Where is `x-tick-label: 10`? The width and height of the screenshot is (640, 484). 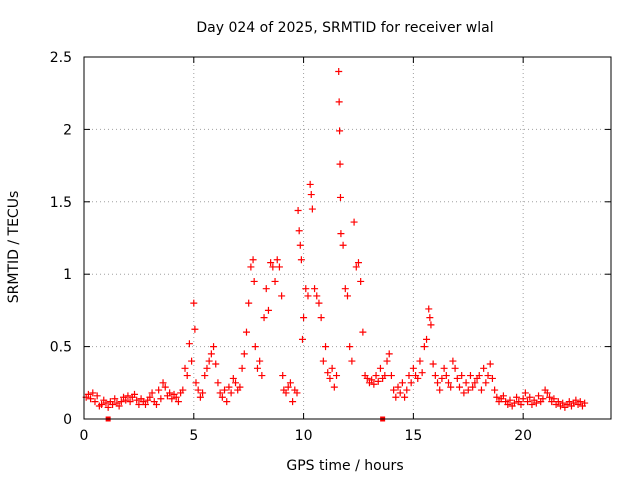 x-tick-label: 10 is located at coordinates (304, 436).